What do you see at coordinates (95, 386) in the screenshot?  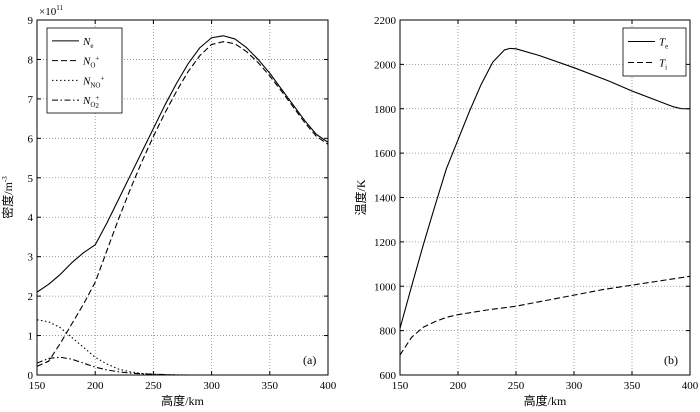 I see `panel-a-xtick-200: 200` at bounding box center [95, 386].